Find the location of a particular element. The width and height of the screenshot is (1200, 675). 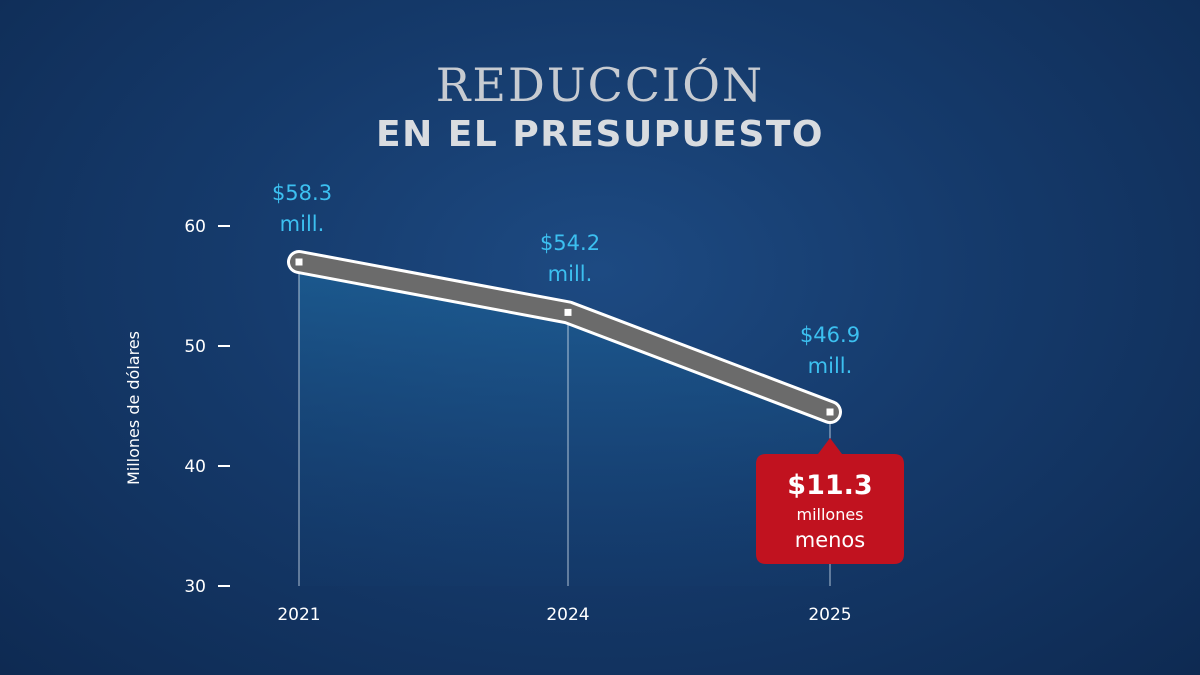

callout-line3: menos is located at coordinates (830, 540).